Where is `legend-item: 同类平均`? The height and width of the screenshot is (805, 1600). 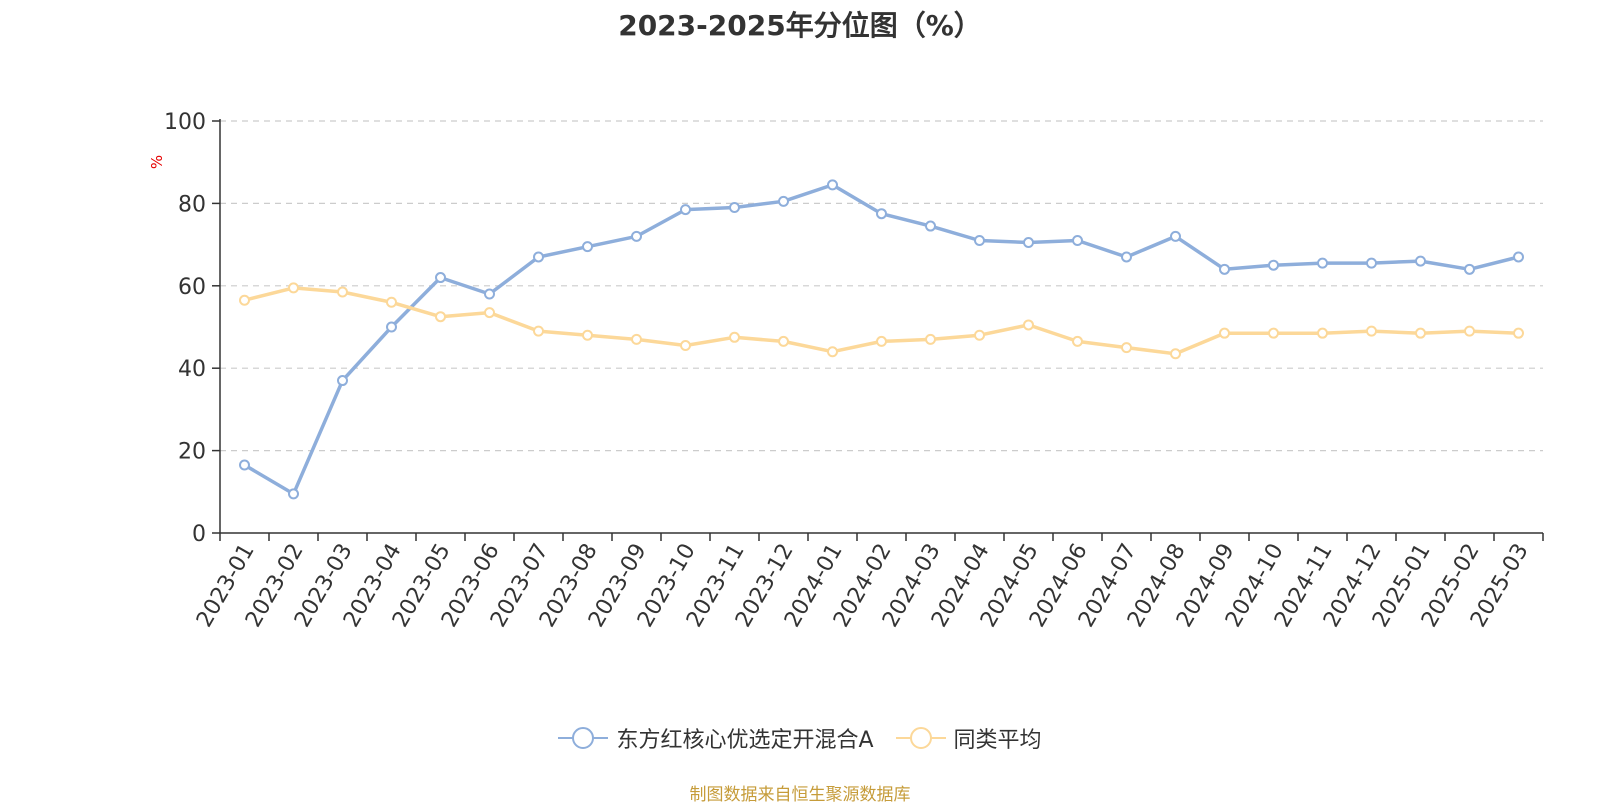
legend-item: 同类平均 is located at coordinates (968, 738).